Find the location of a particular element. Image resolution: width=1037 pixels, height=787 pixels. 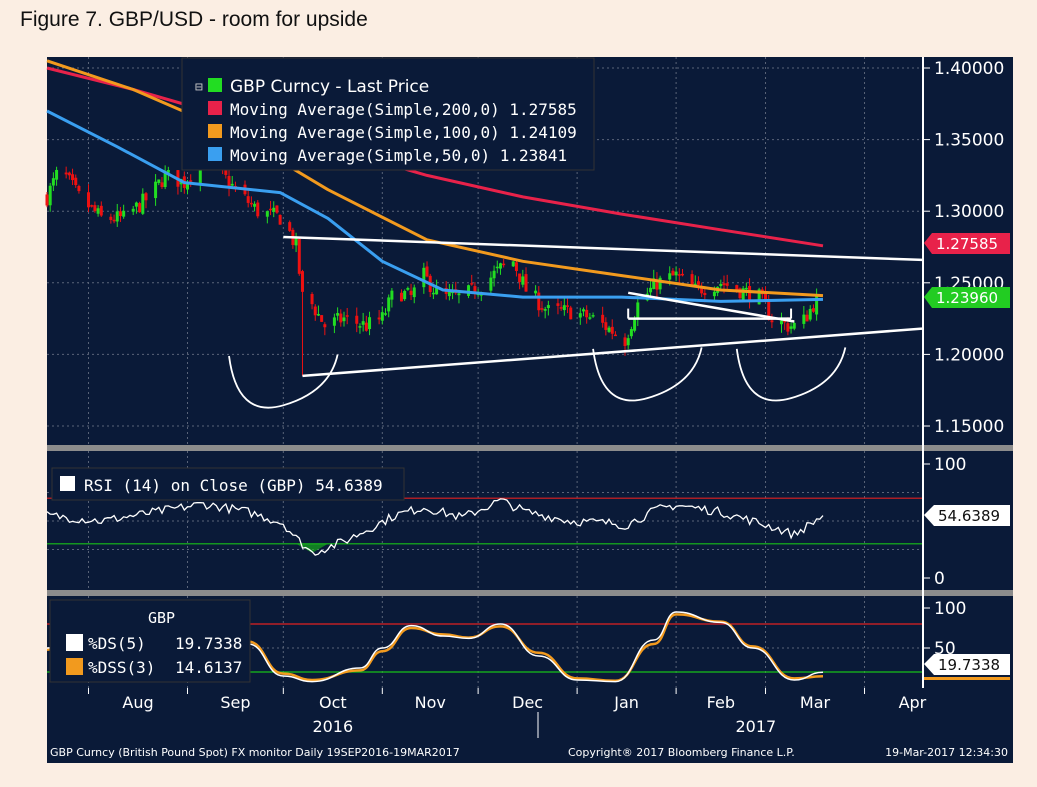

legend-swatch-ma200 is located at coordinates (215, 108).